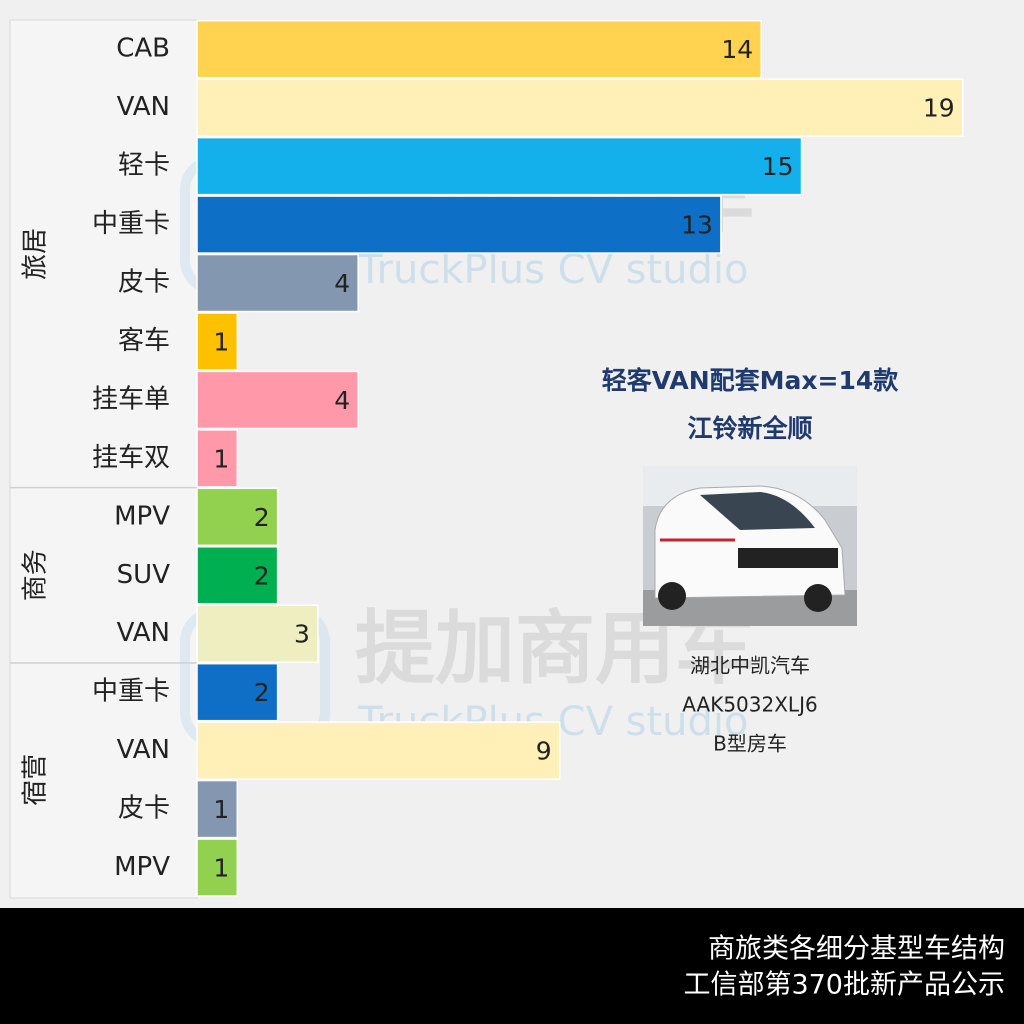  I want to click on group-label: 商务, so click(36, 575).